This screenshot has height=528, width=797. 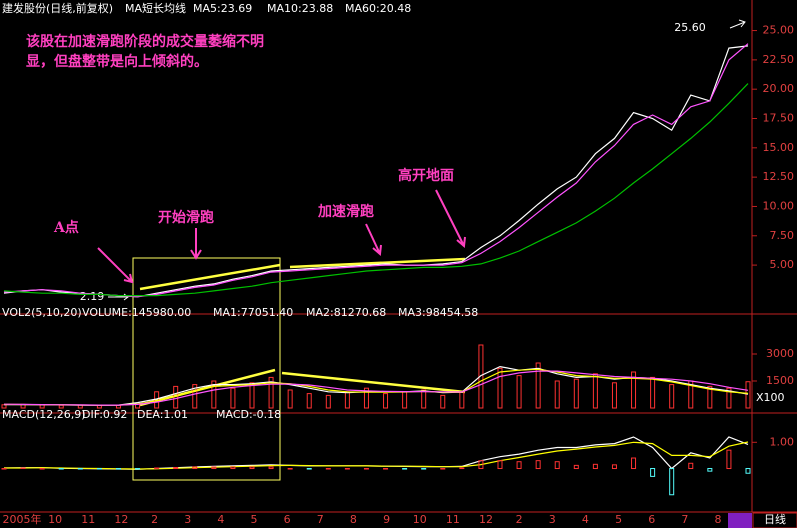 What do you see at coordinates (780, 353) in the screenshot?
I see `y-tick-label: 3000` at bounding box center [780, 353].